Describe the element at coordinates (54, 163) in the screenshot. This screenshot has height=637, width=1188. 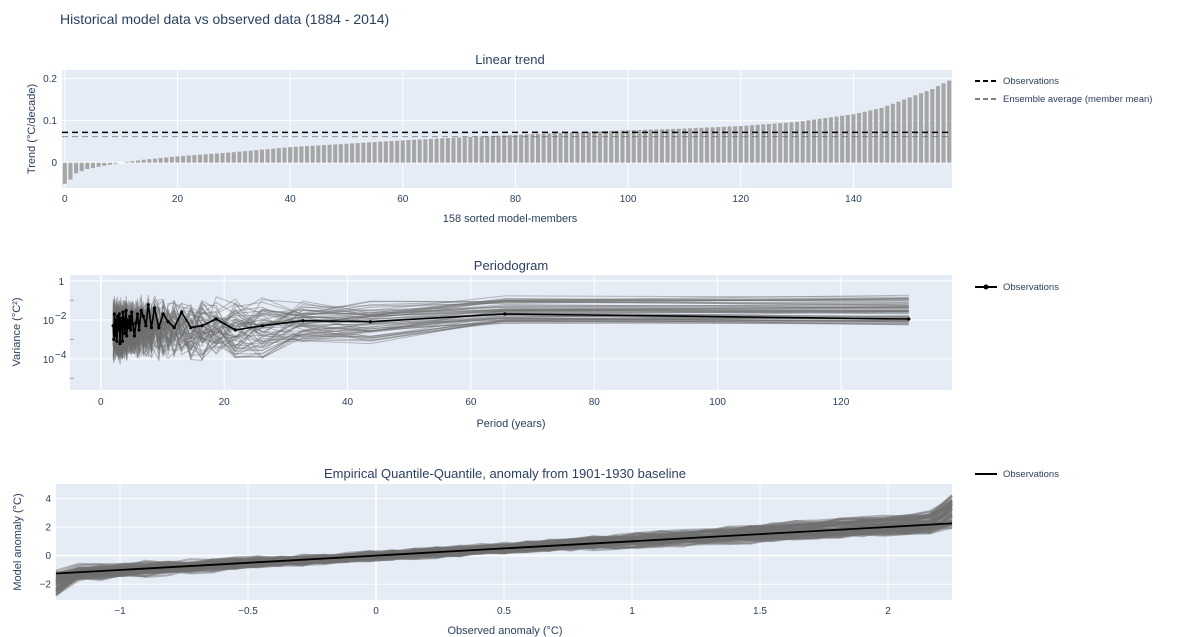
I see `linear-trend-y-tick: 0` at that location.